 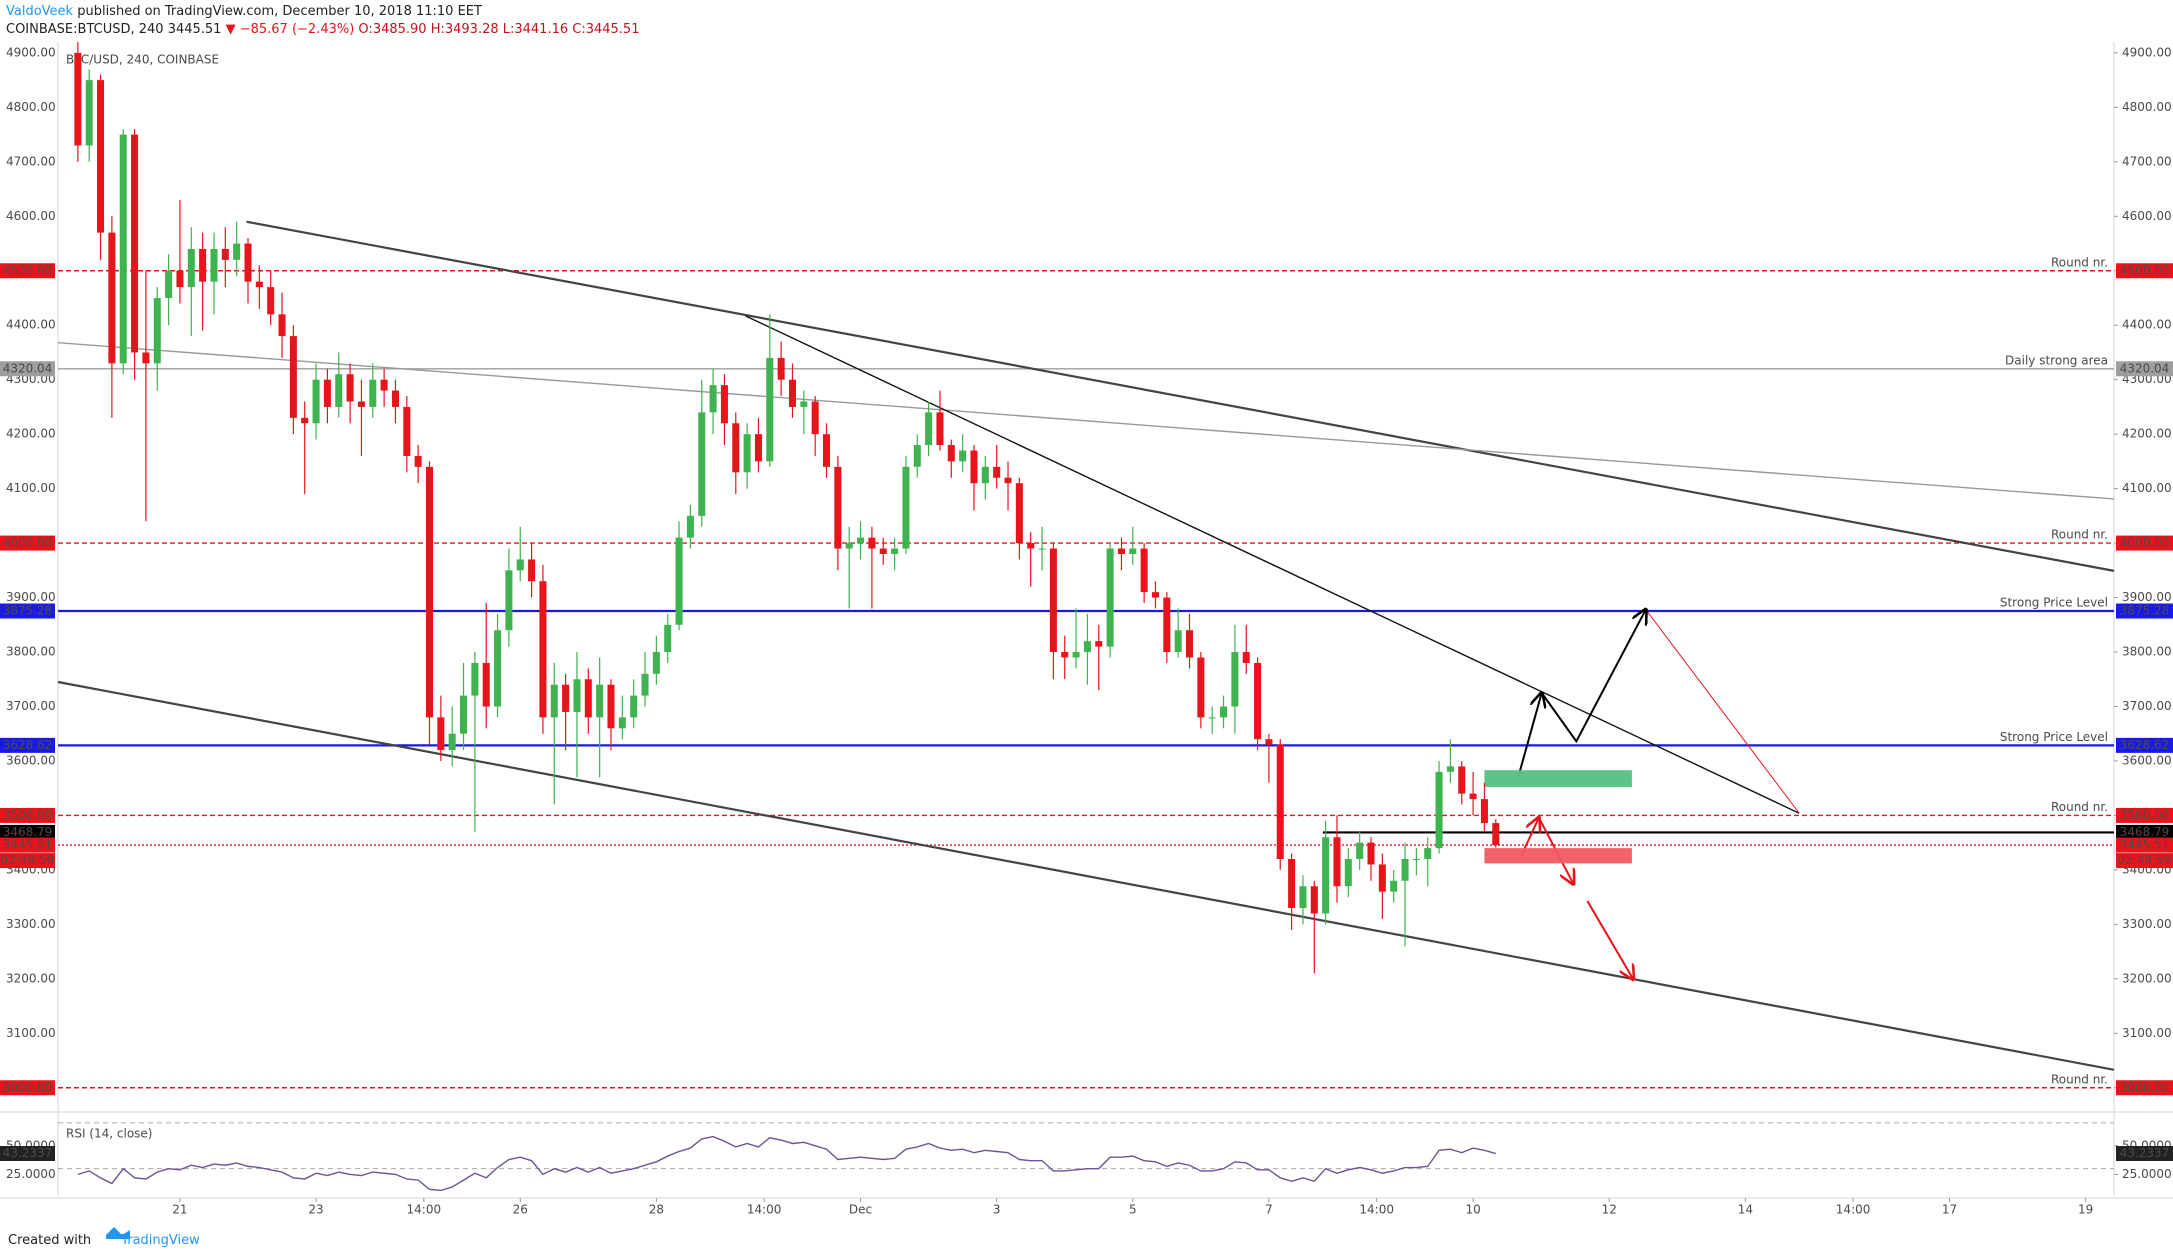 What do you see at coordinates (31, 216) in the screenshot?
I see `y-tick-label: 4600.00` at bounding box center [31, 216].